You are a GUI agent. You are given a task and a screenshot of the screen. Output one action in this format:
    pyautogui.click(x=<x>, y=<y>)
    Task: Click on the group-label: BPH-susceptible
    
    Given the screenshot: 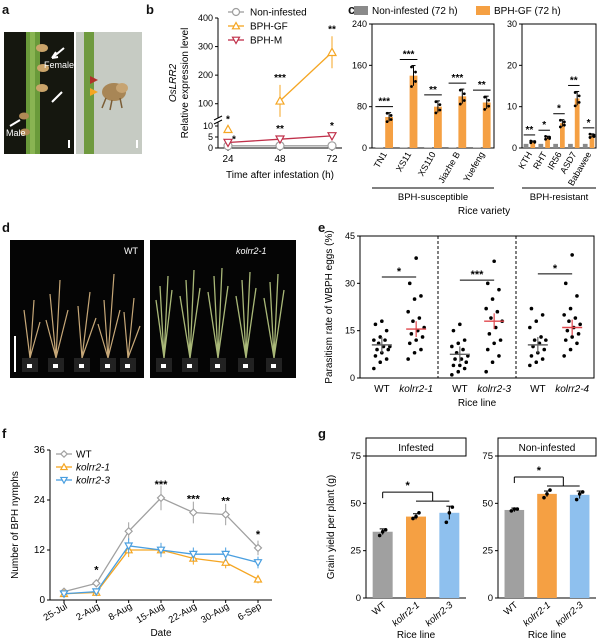 What is the action you would take?
    pyautogui.click(x=433, y=197)
    